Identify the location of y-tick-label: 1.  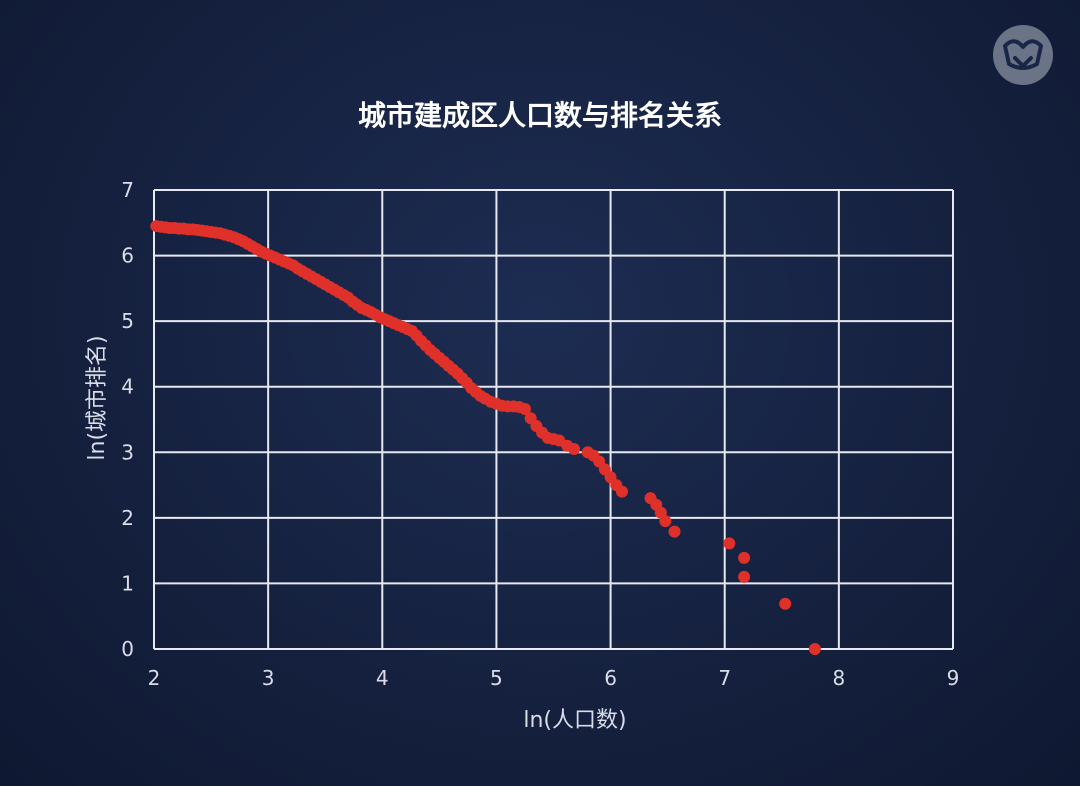
(127, 583).